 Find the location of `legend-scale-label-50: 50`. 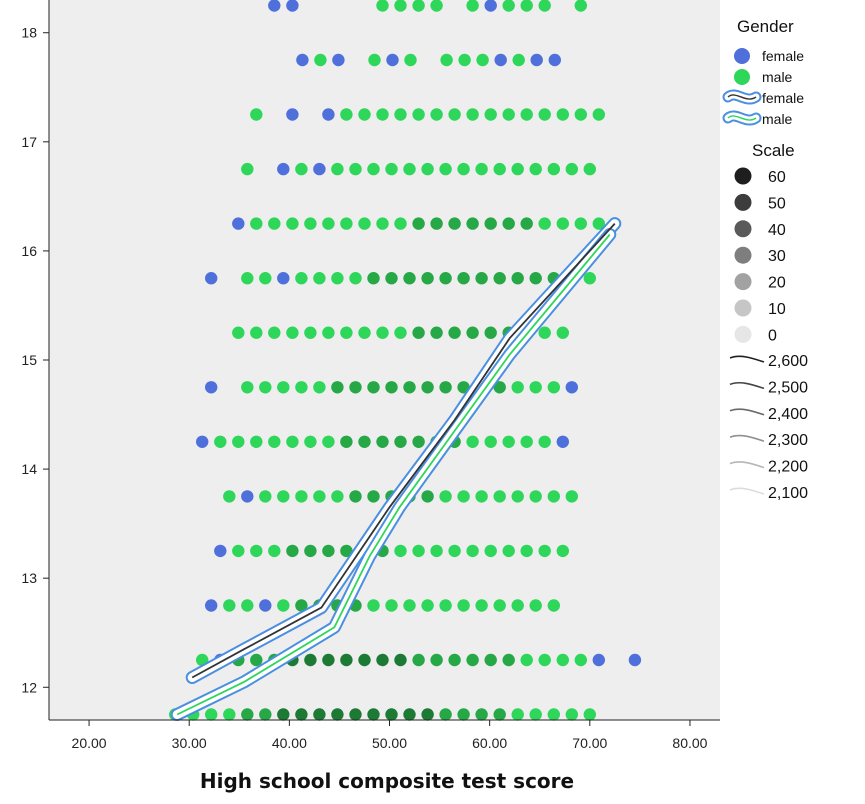

legend-scale-label-50: 50 is located at coordinates (777, 203).